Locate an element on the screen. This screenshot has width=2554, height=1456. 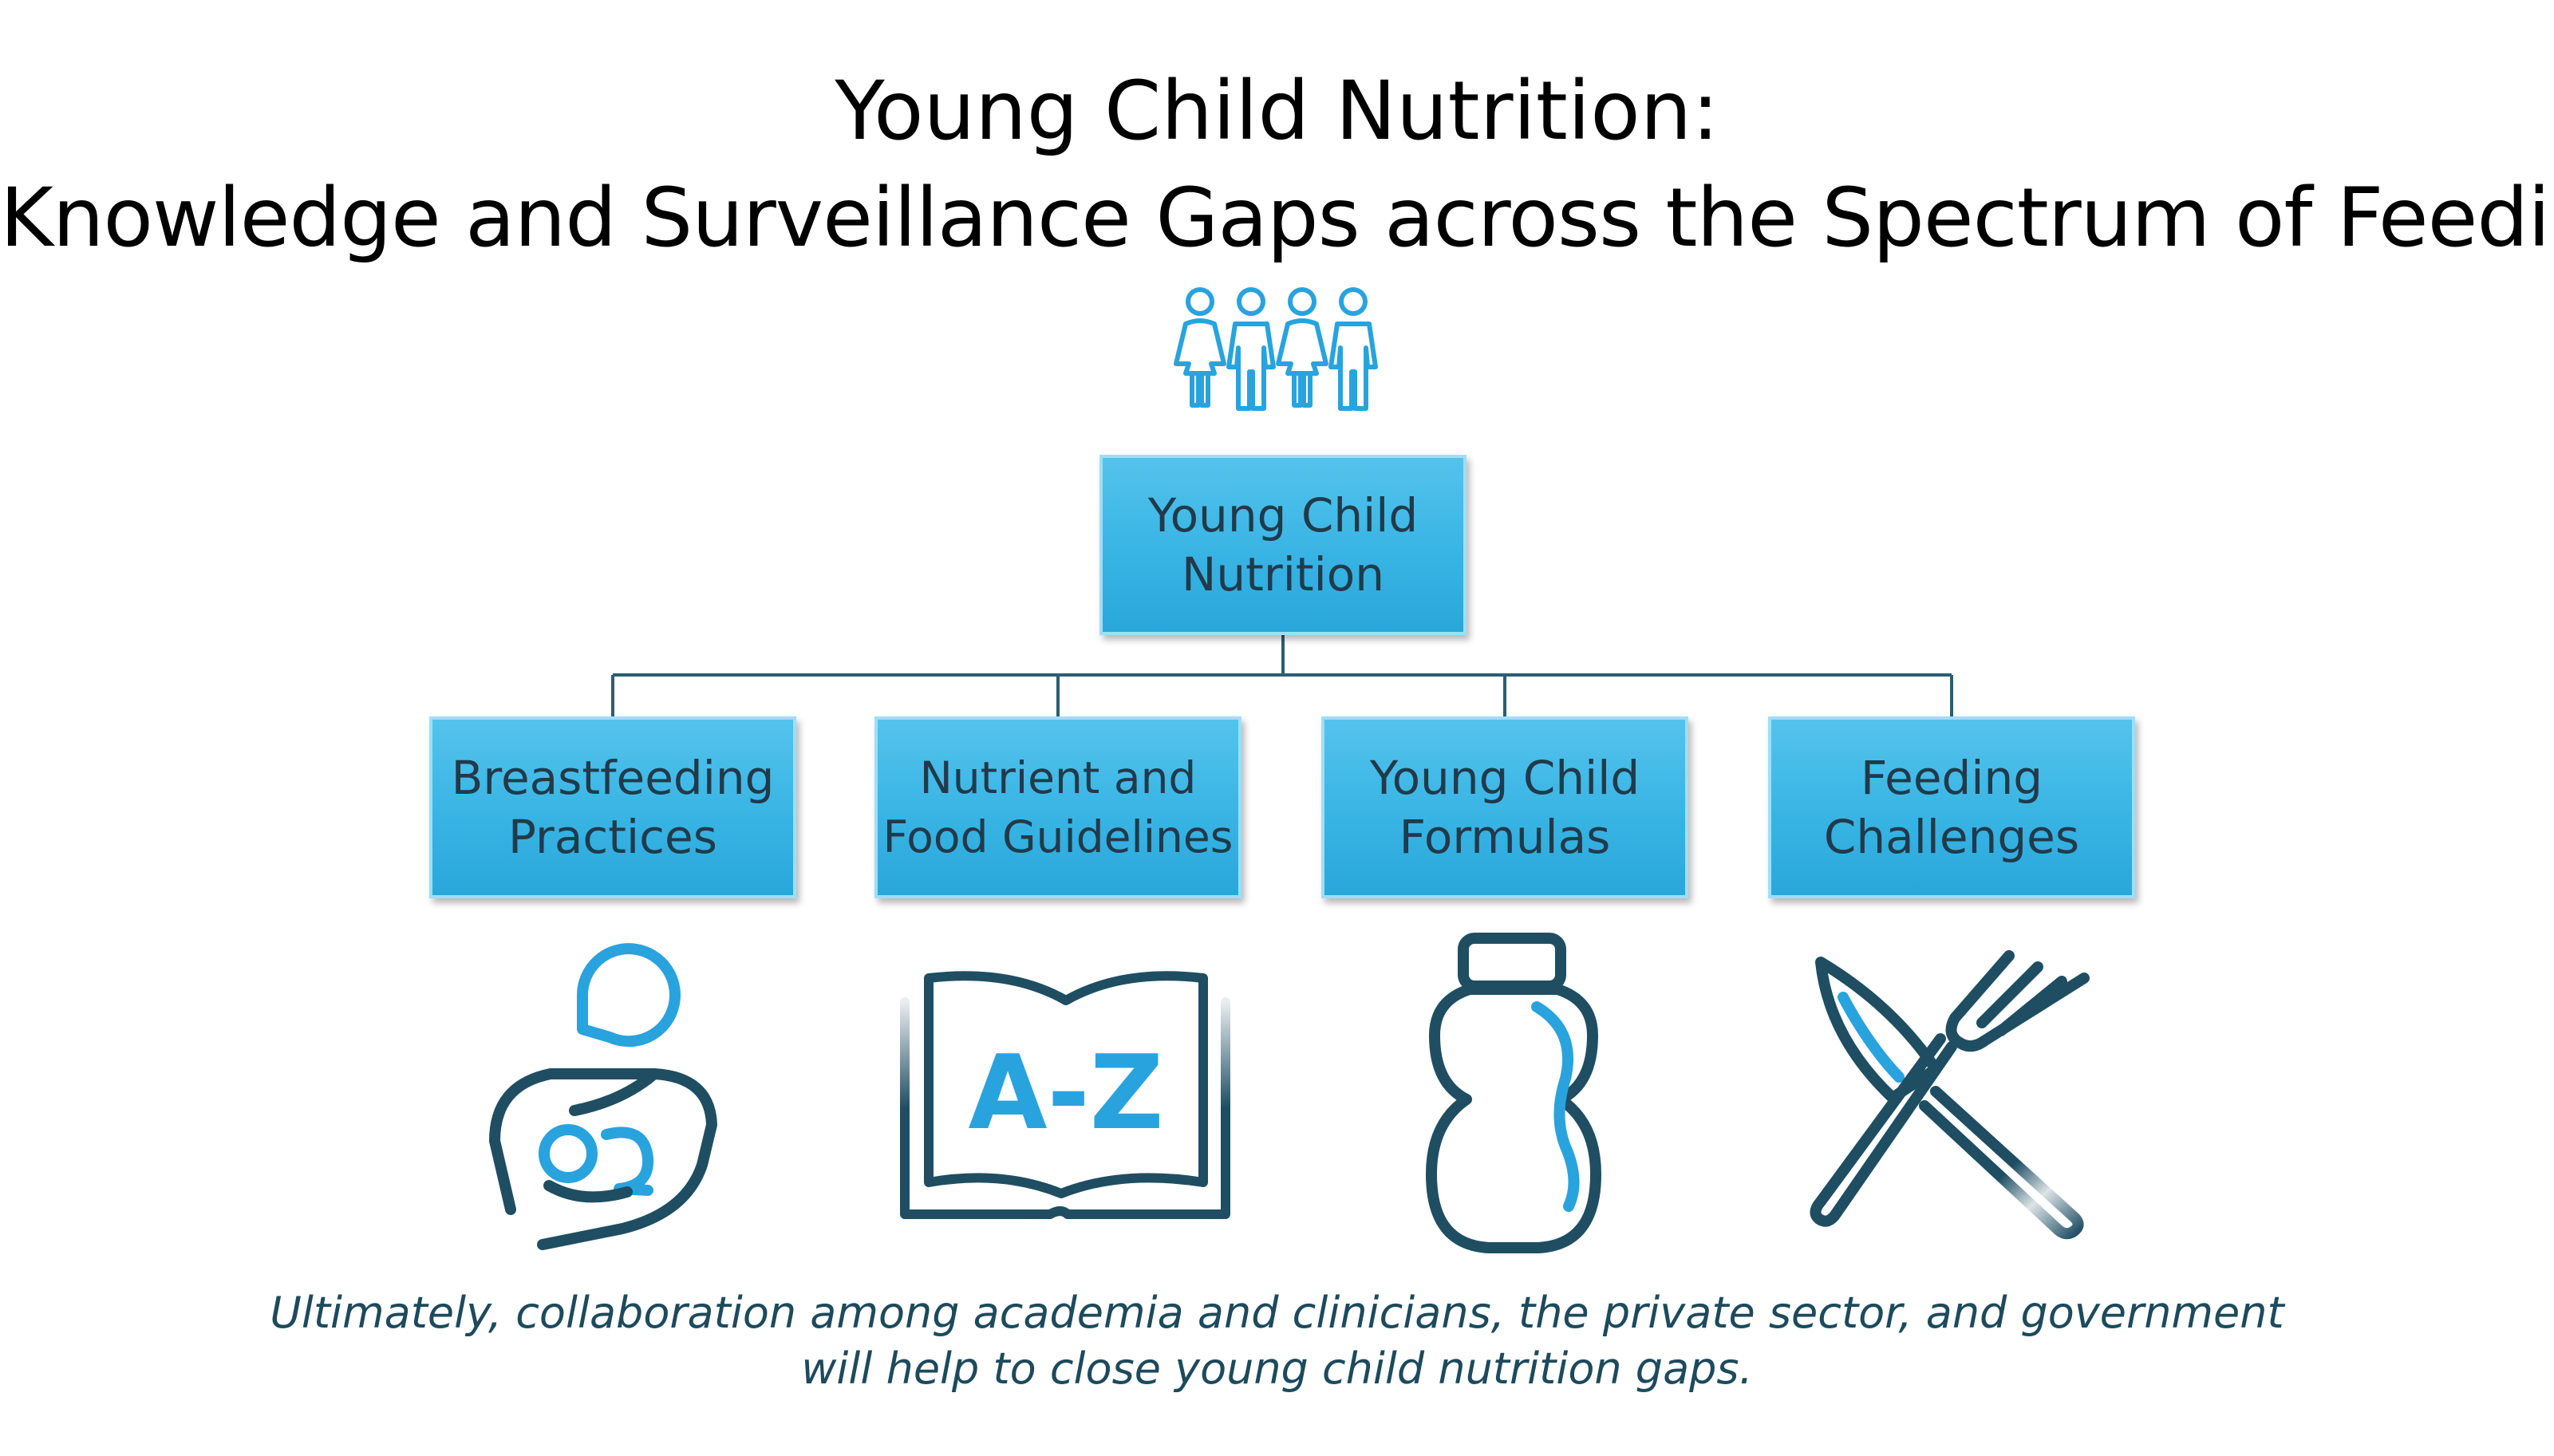
bottle-icon is located at coordinates (1513, 1093).